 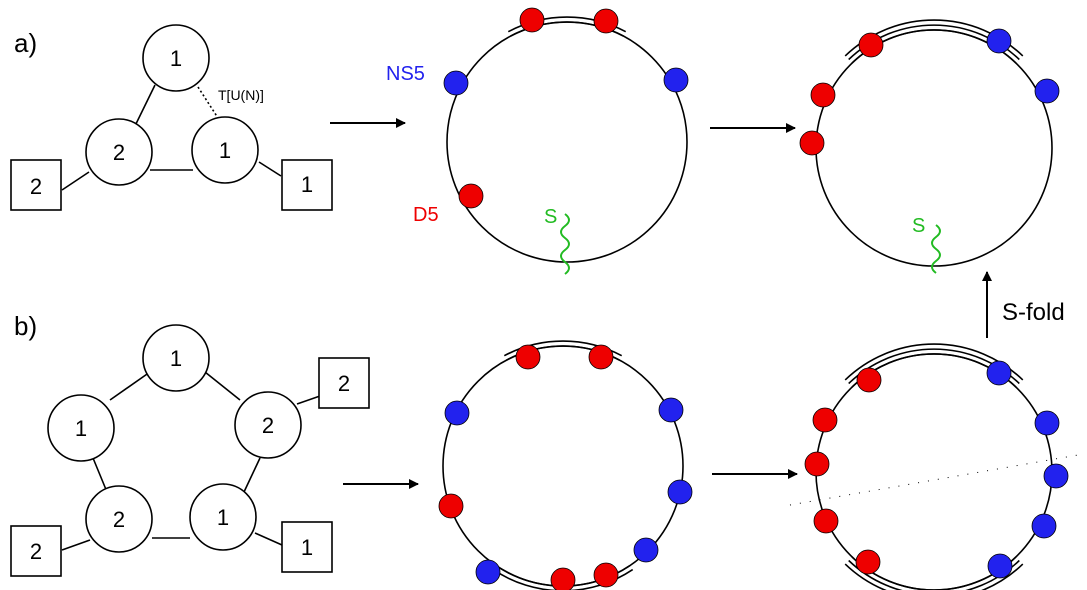 What do you see at coordinates (405, 74) in the screenshot?
I see `ns5-label: NS5` at bounding box center [405, 74].